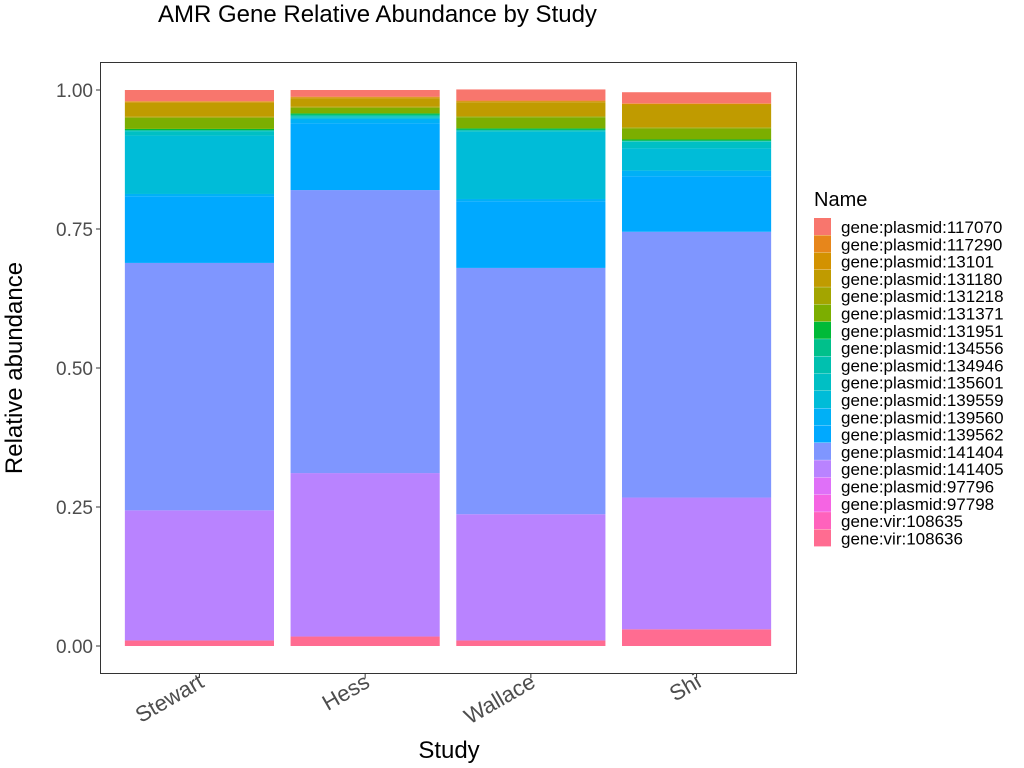  What do you see at coordinates (685, 688) in the screenshot?
I see `x-tick-label: Shi` at bounding box center [685, 688].